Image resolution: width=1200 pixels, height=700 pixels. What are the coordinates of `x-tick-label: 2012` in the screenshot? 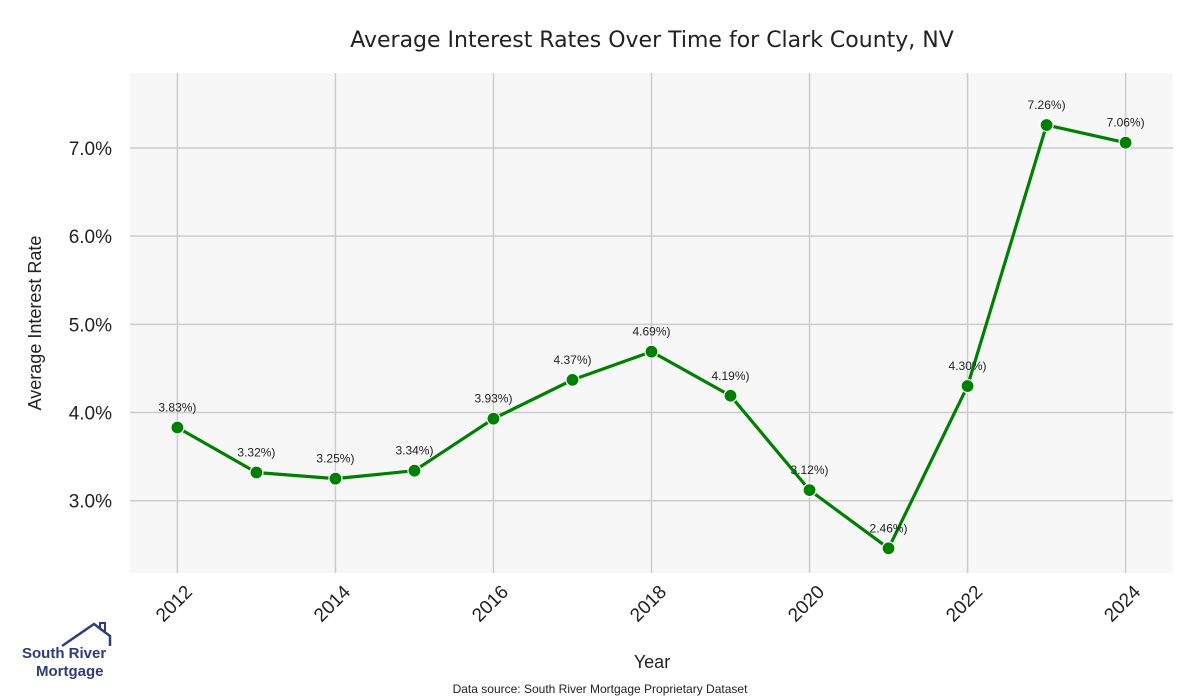 It's located at (174, 604).